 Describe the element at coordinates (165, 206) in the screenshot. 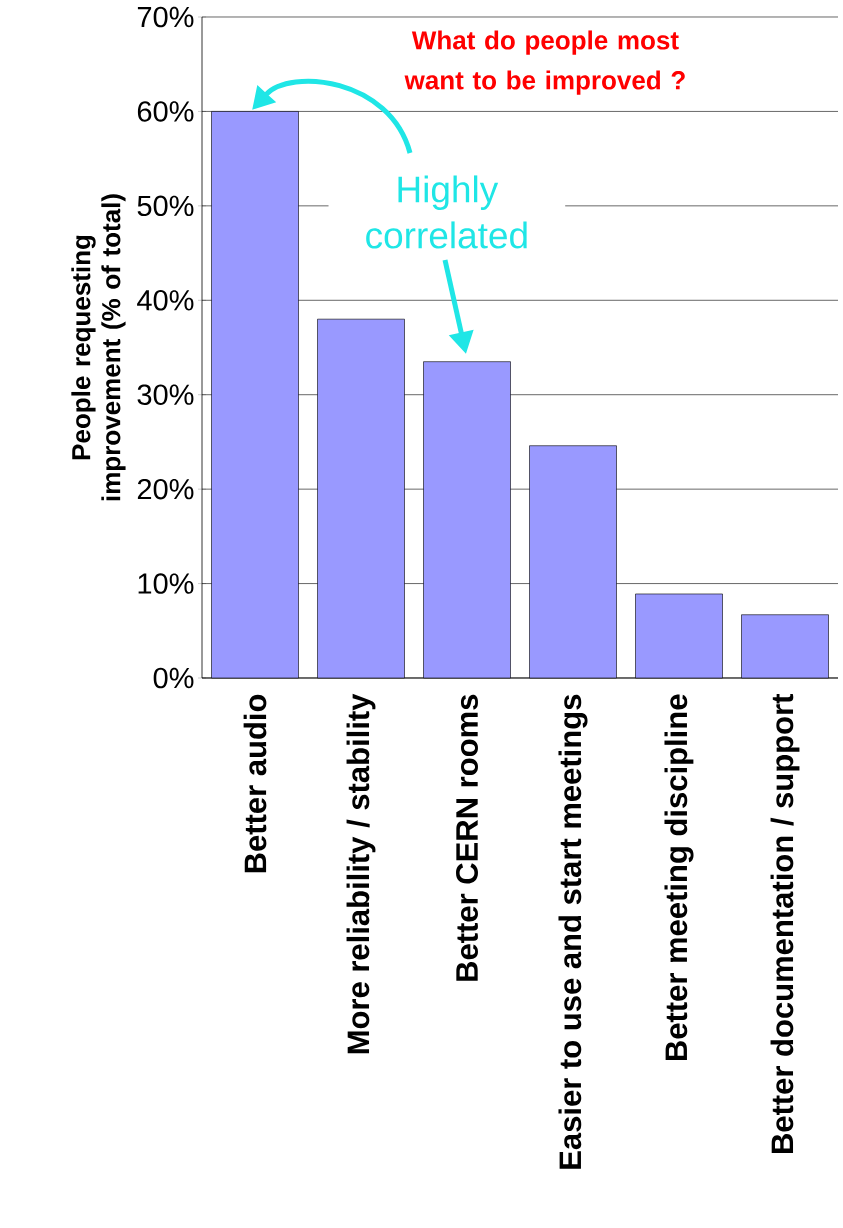

I see `y-tick-label: 50%` at that location.